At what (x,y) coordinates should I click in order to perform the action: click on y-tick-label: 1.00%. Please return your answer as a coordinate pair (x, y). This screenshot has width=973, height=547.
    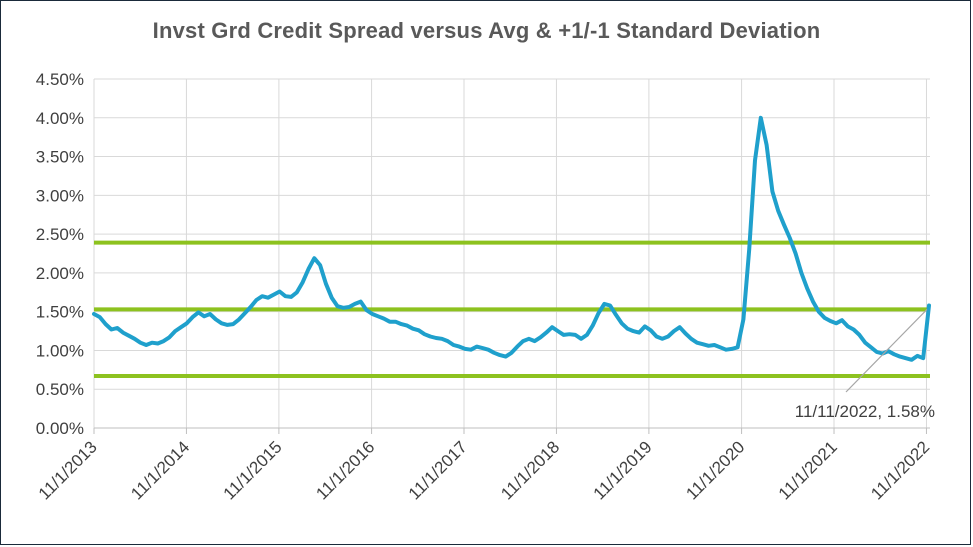
    Looking at the image, I should click on (60, 350).